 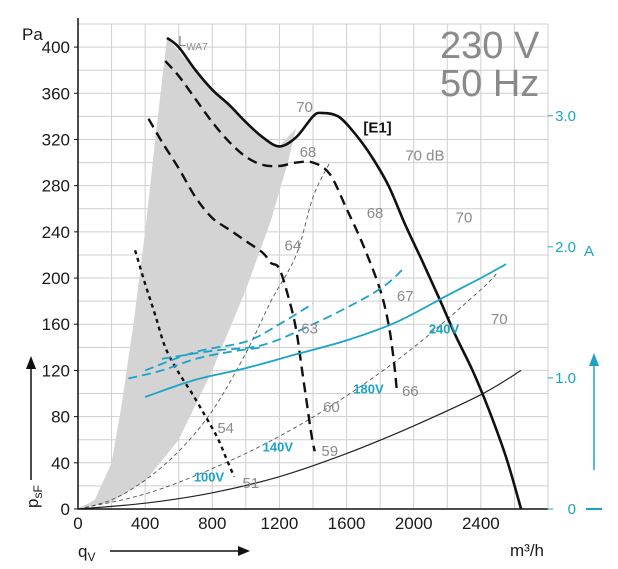 What do you see at coordinates (489, 84) in the screenshot?
I see `chart-subtitle: 50 Hz` at bounding box center [489, 84].